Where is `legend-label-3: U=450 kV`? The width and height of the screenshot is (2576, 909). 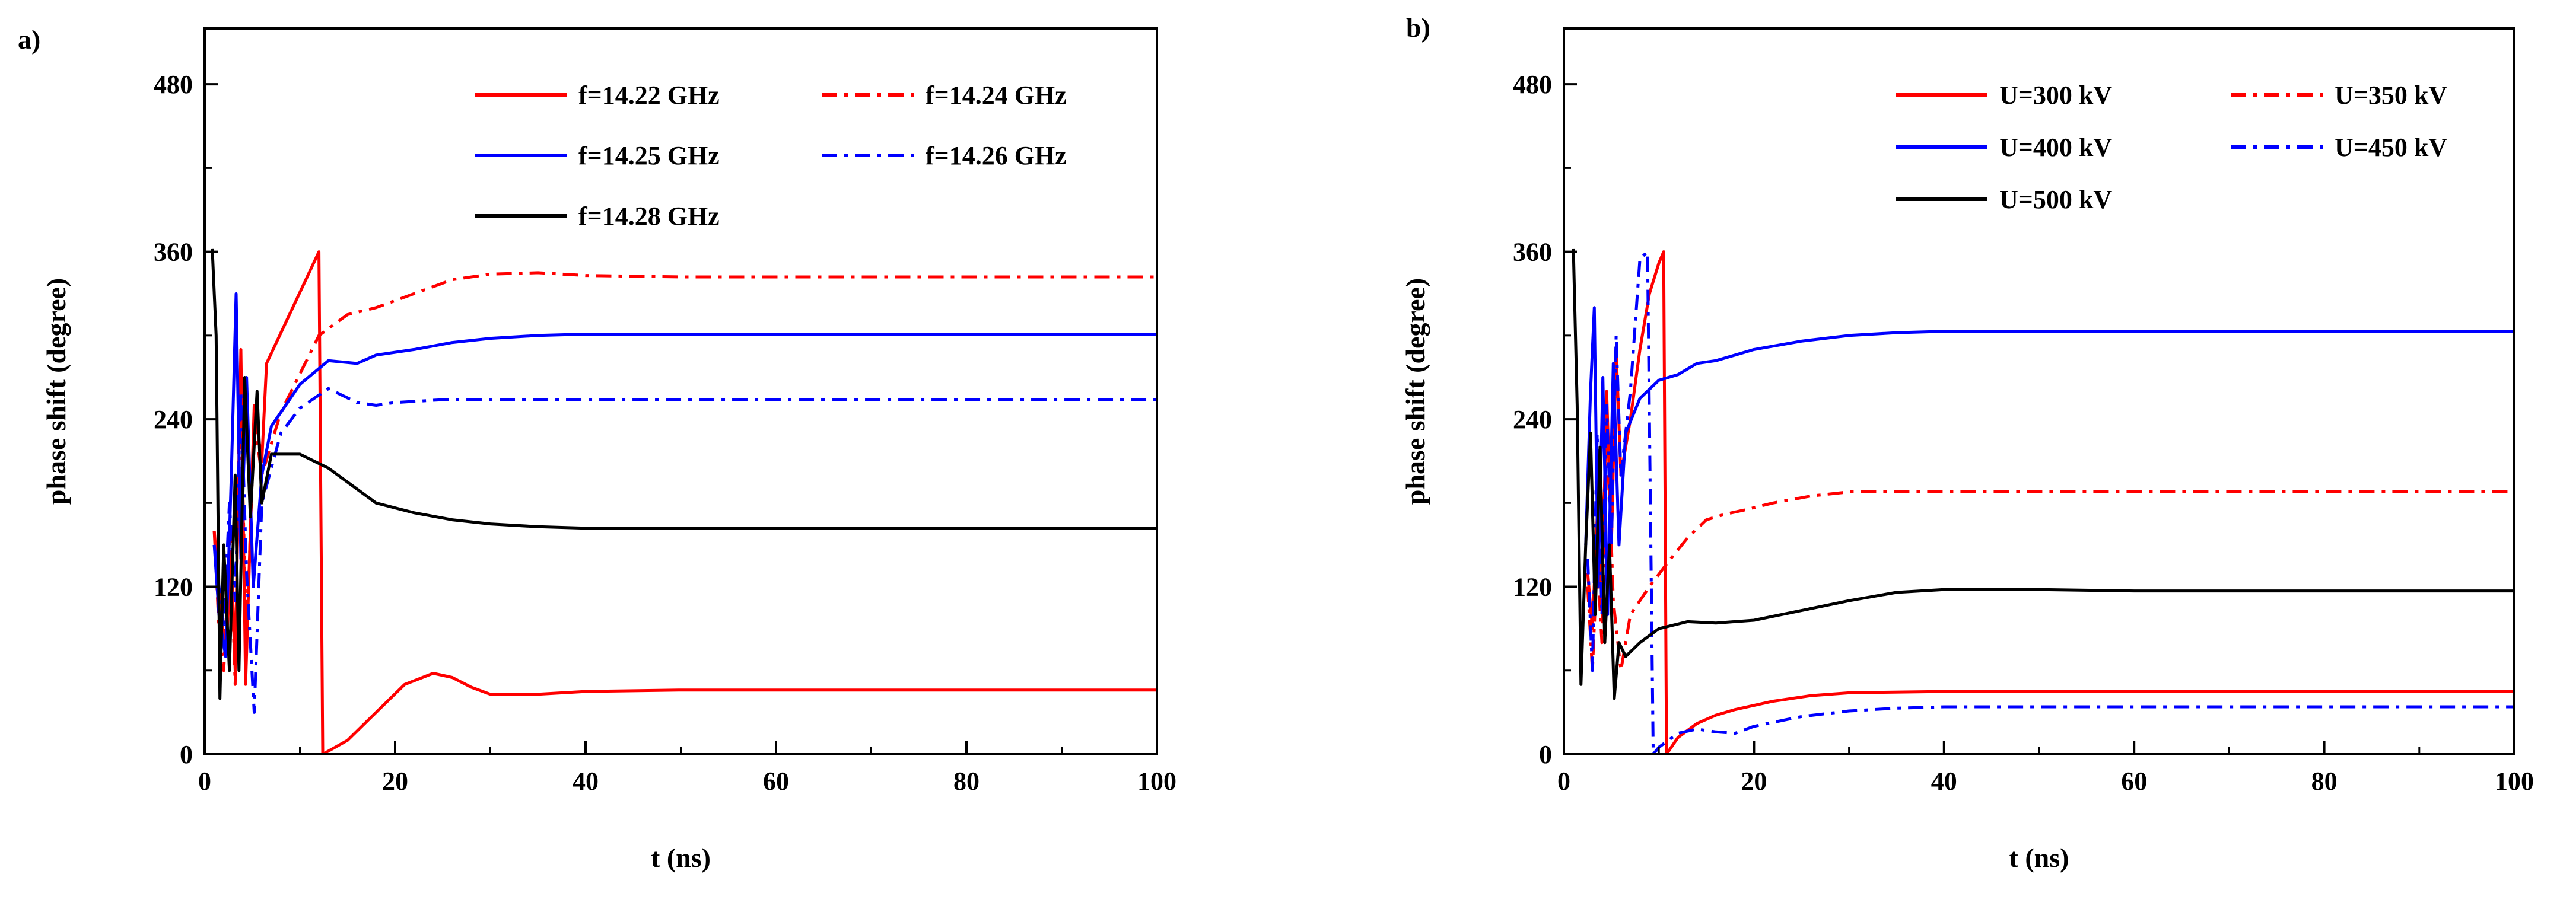 legend-label-3: U=450 kV is located at coordinates (2391, 148).